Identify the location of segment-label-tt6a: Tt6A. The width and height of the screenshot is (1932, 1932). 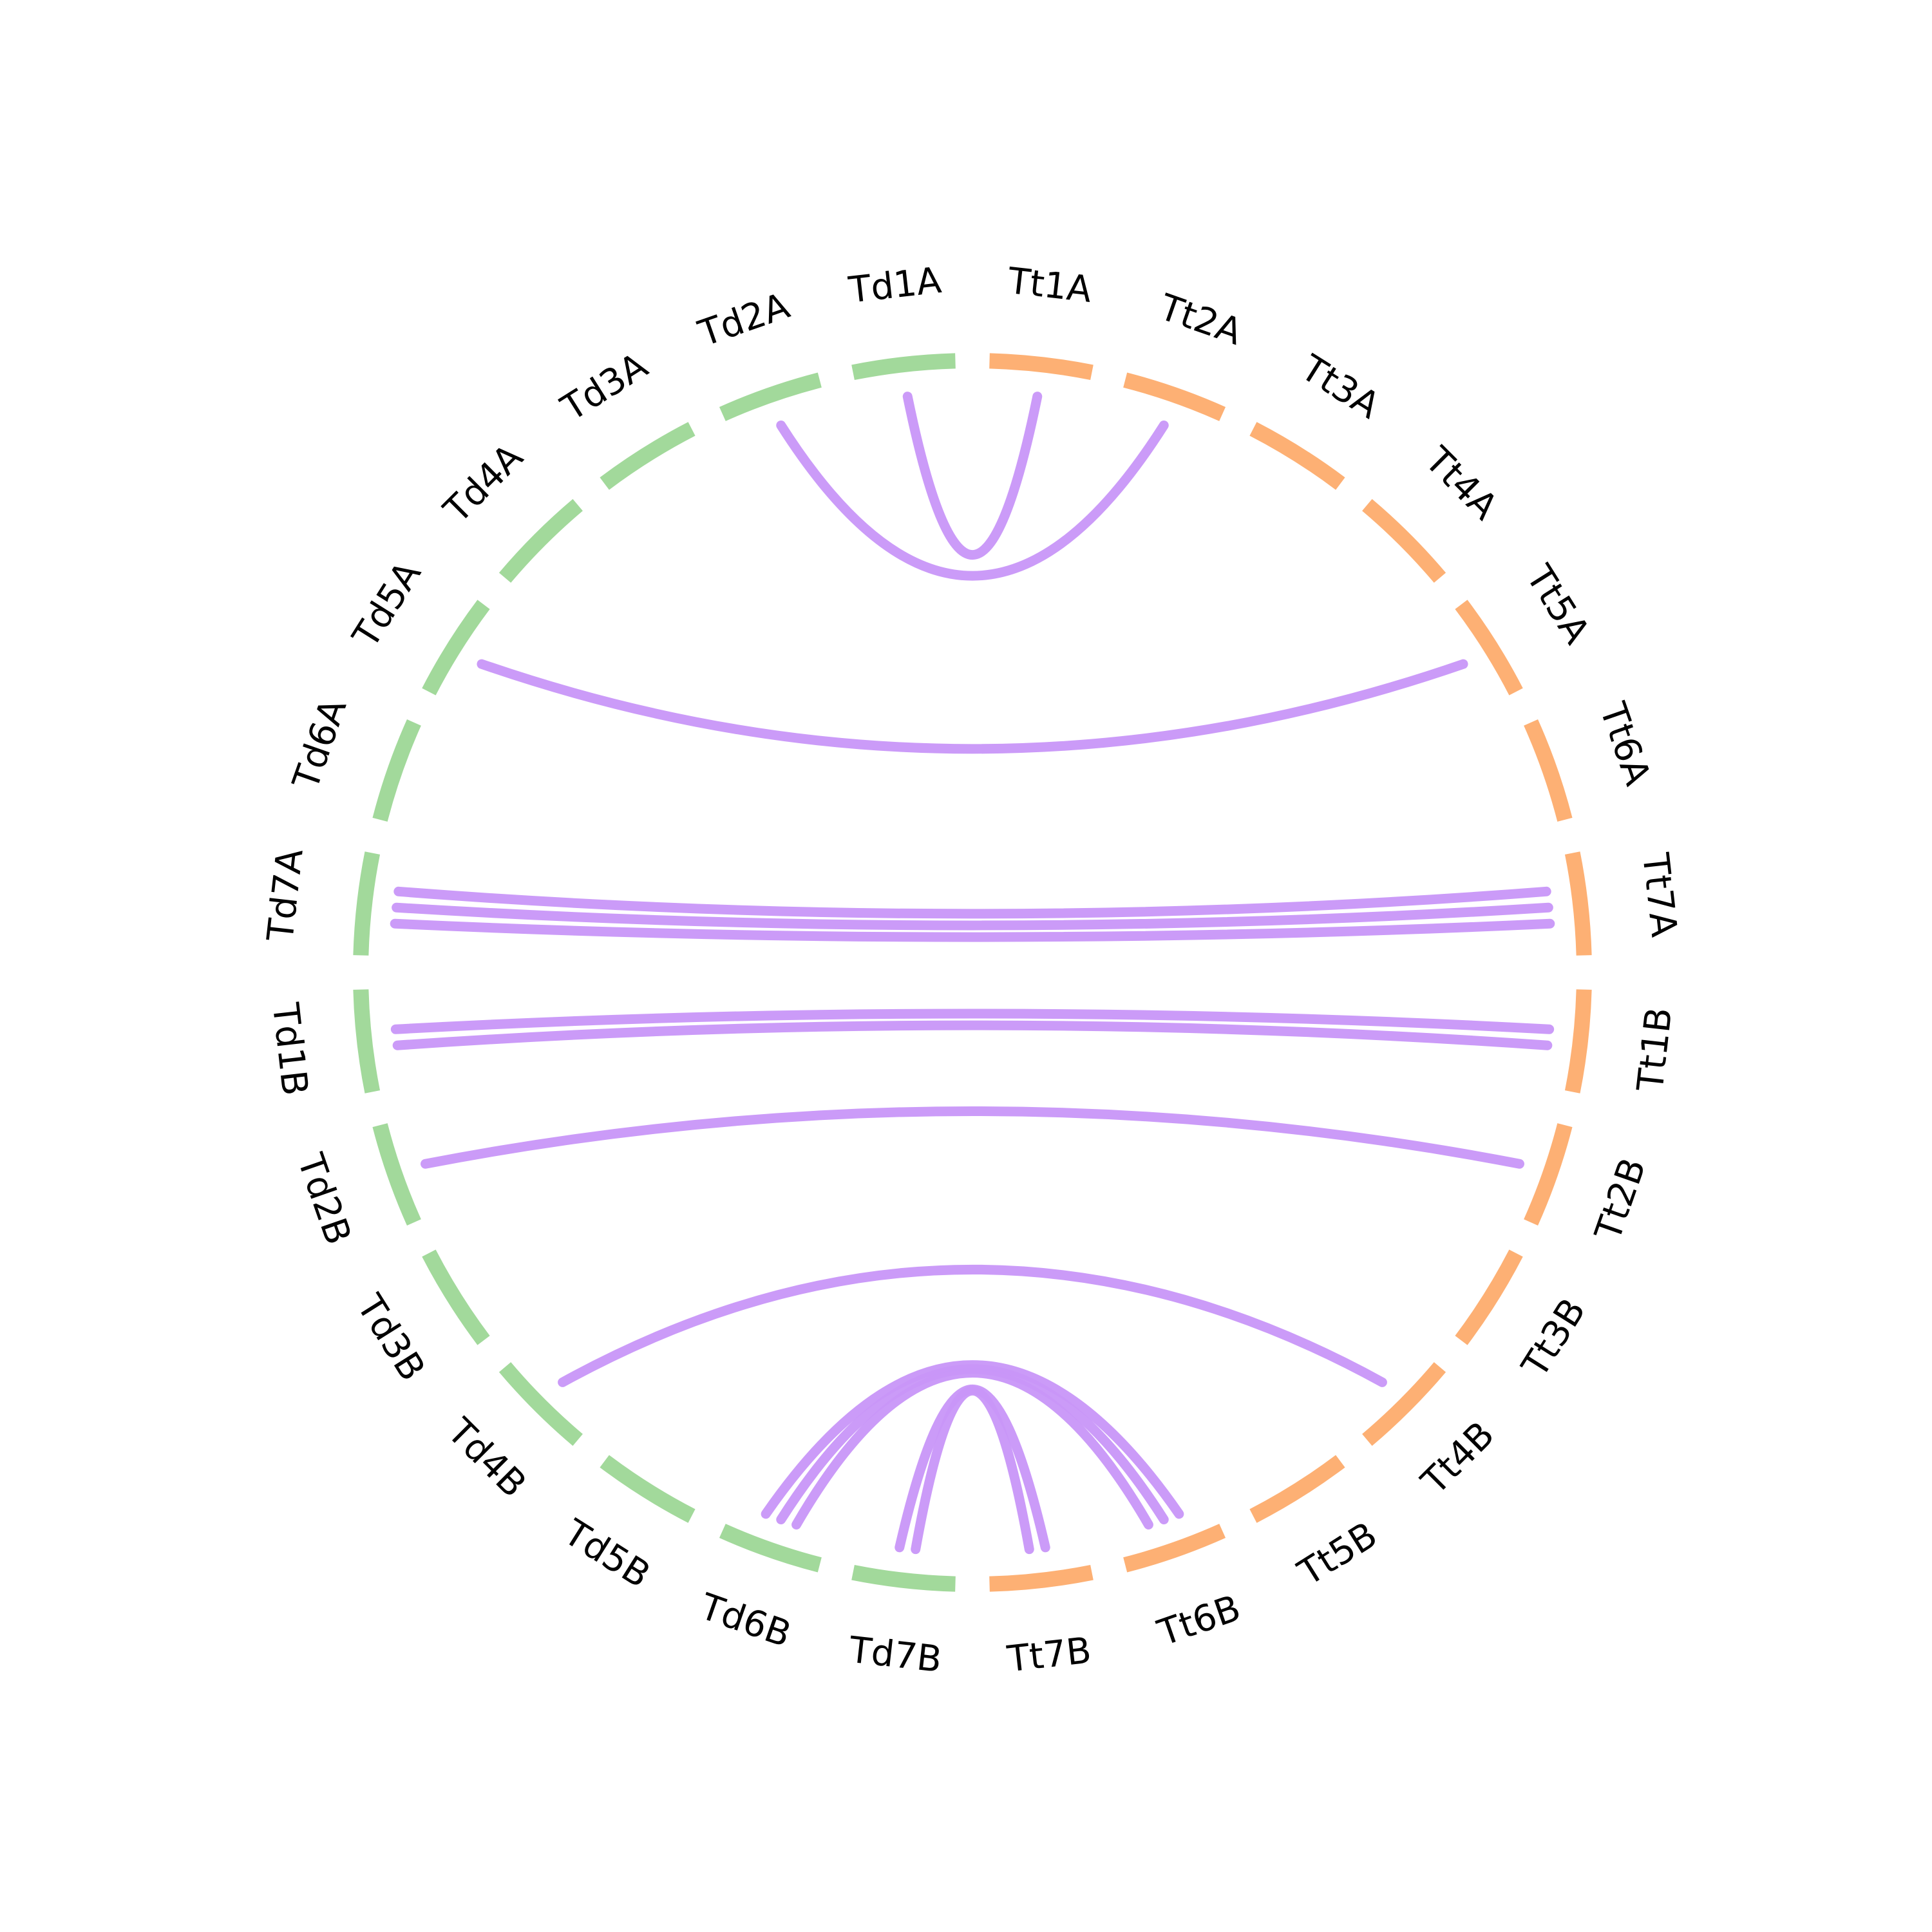
(1625, 744).